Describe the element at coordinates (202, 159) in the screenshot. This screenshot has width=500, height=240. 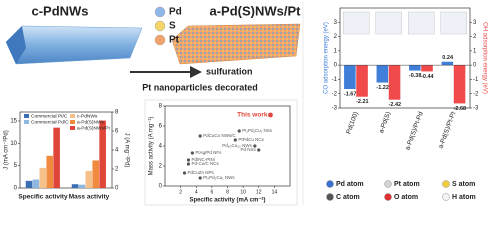
I see `point-label: Pd/NC-PtNi` at that location.